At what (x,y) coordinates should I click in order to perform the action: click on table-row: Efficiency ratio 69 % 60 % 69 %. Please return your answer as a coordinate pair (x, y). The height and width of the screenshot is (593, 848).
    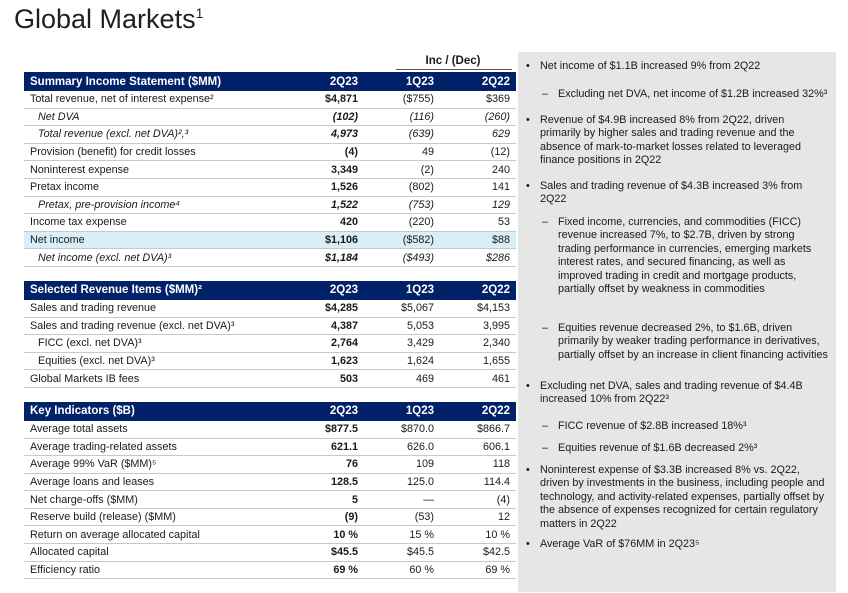
    Looking at the image, I should click on (270, 570).